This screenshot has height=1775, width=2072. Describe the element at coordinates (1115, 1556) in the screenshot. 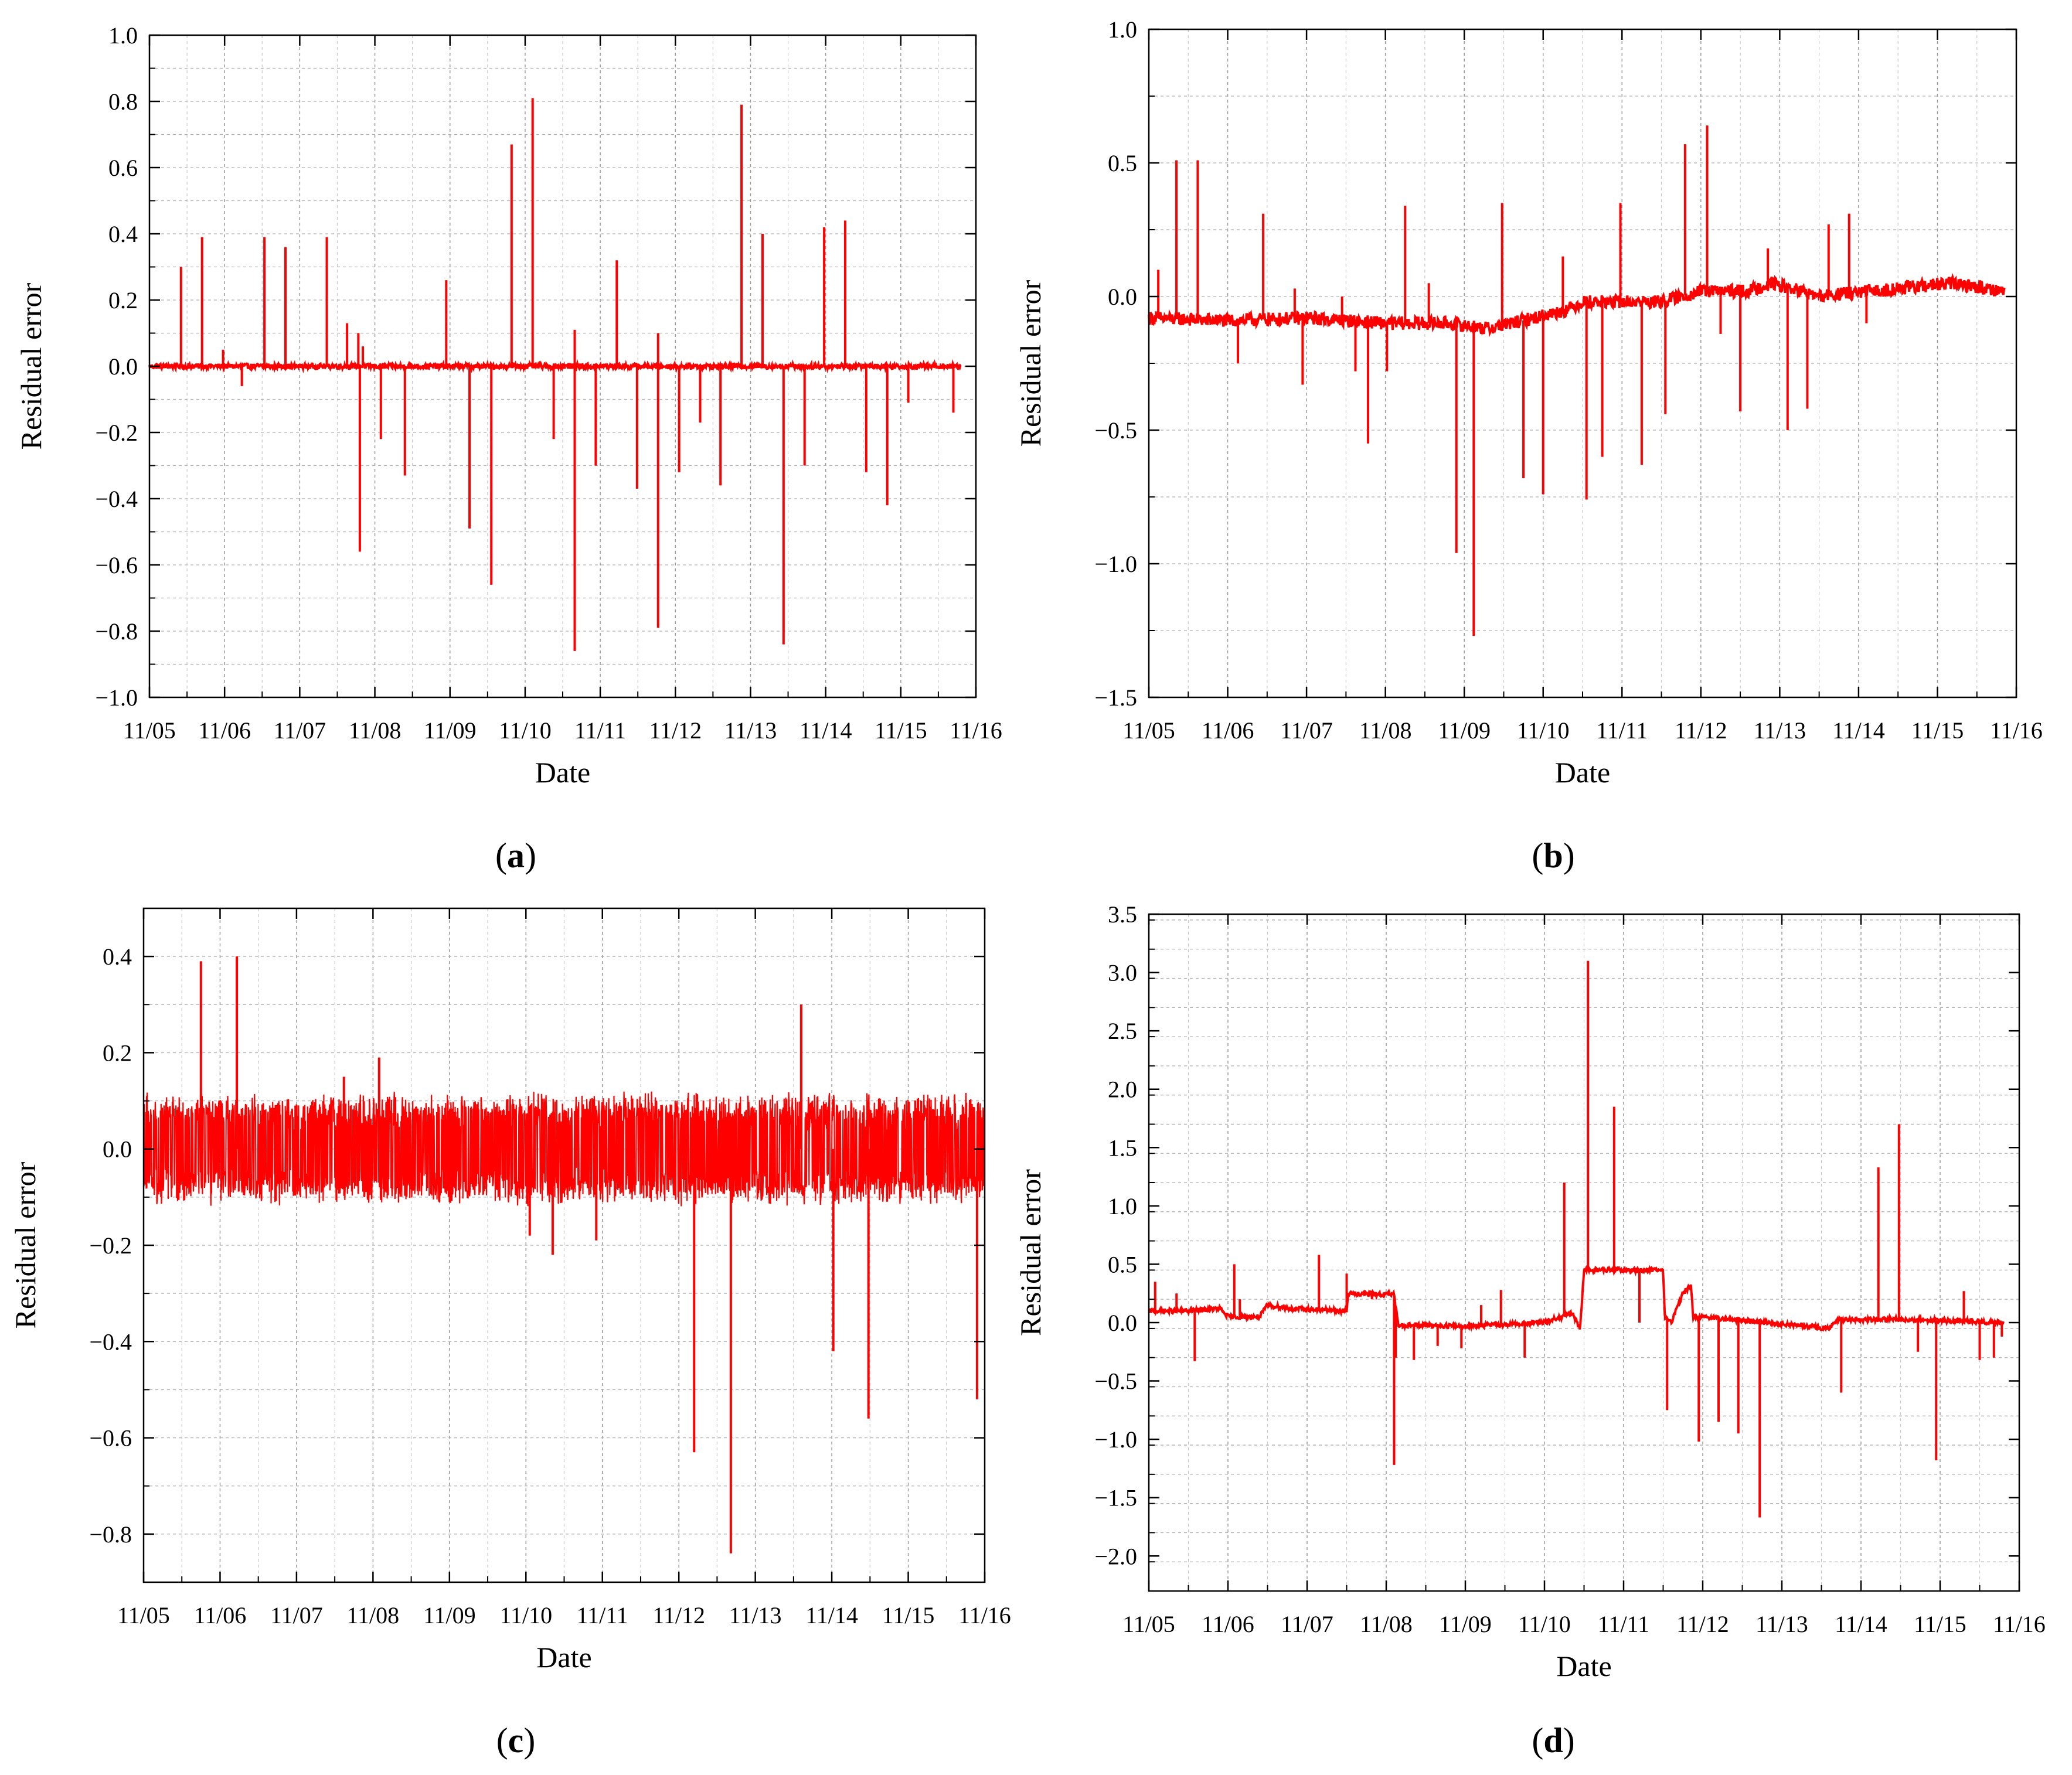

I see `y-tick-label: −2.0` at that location.